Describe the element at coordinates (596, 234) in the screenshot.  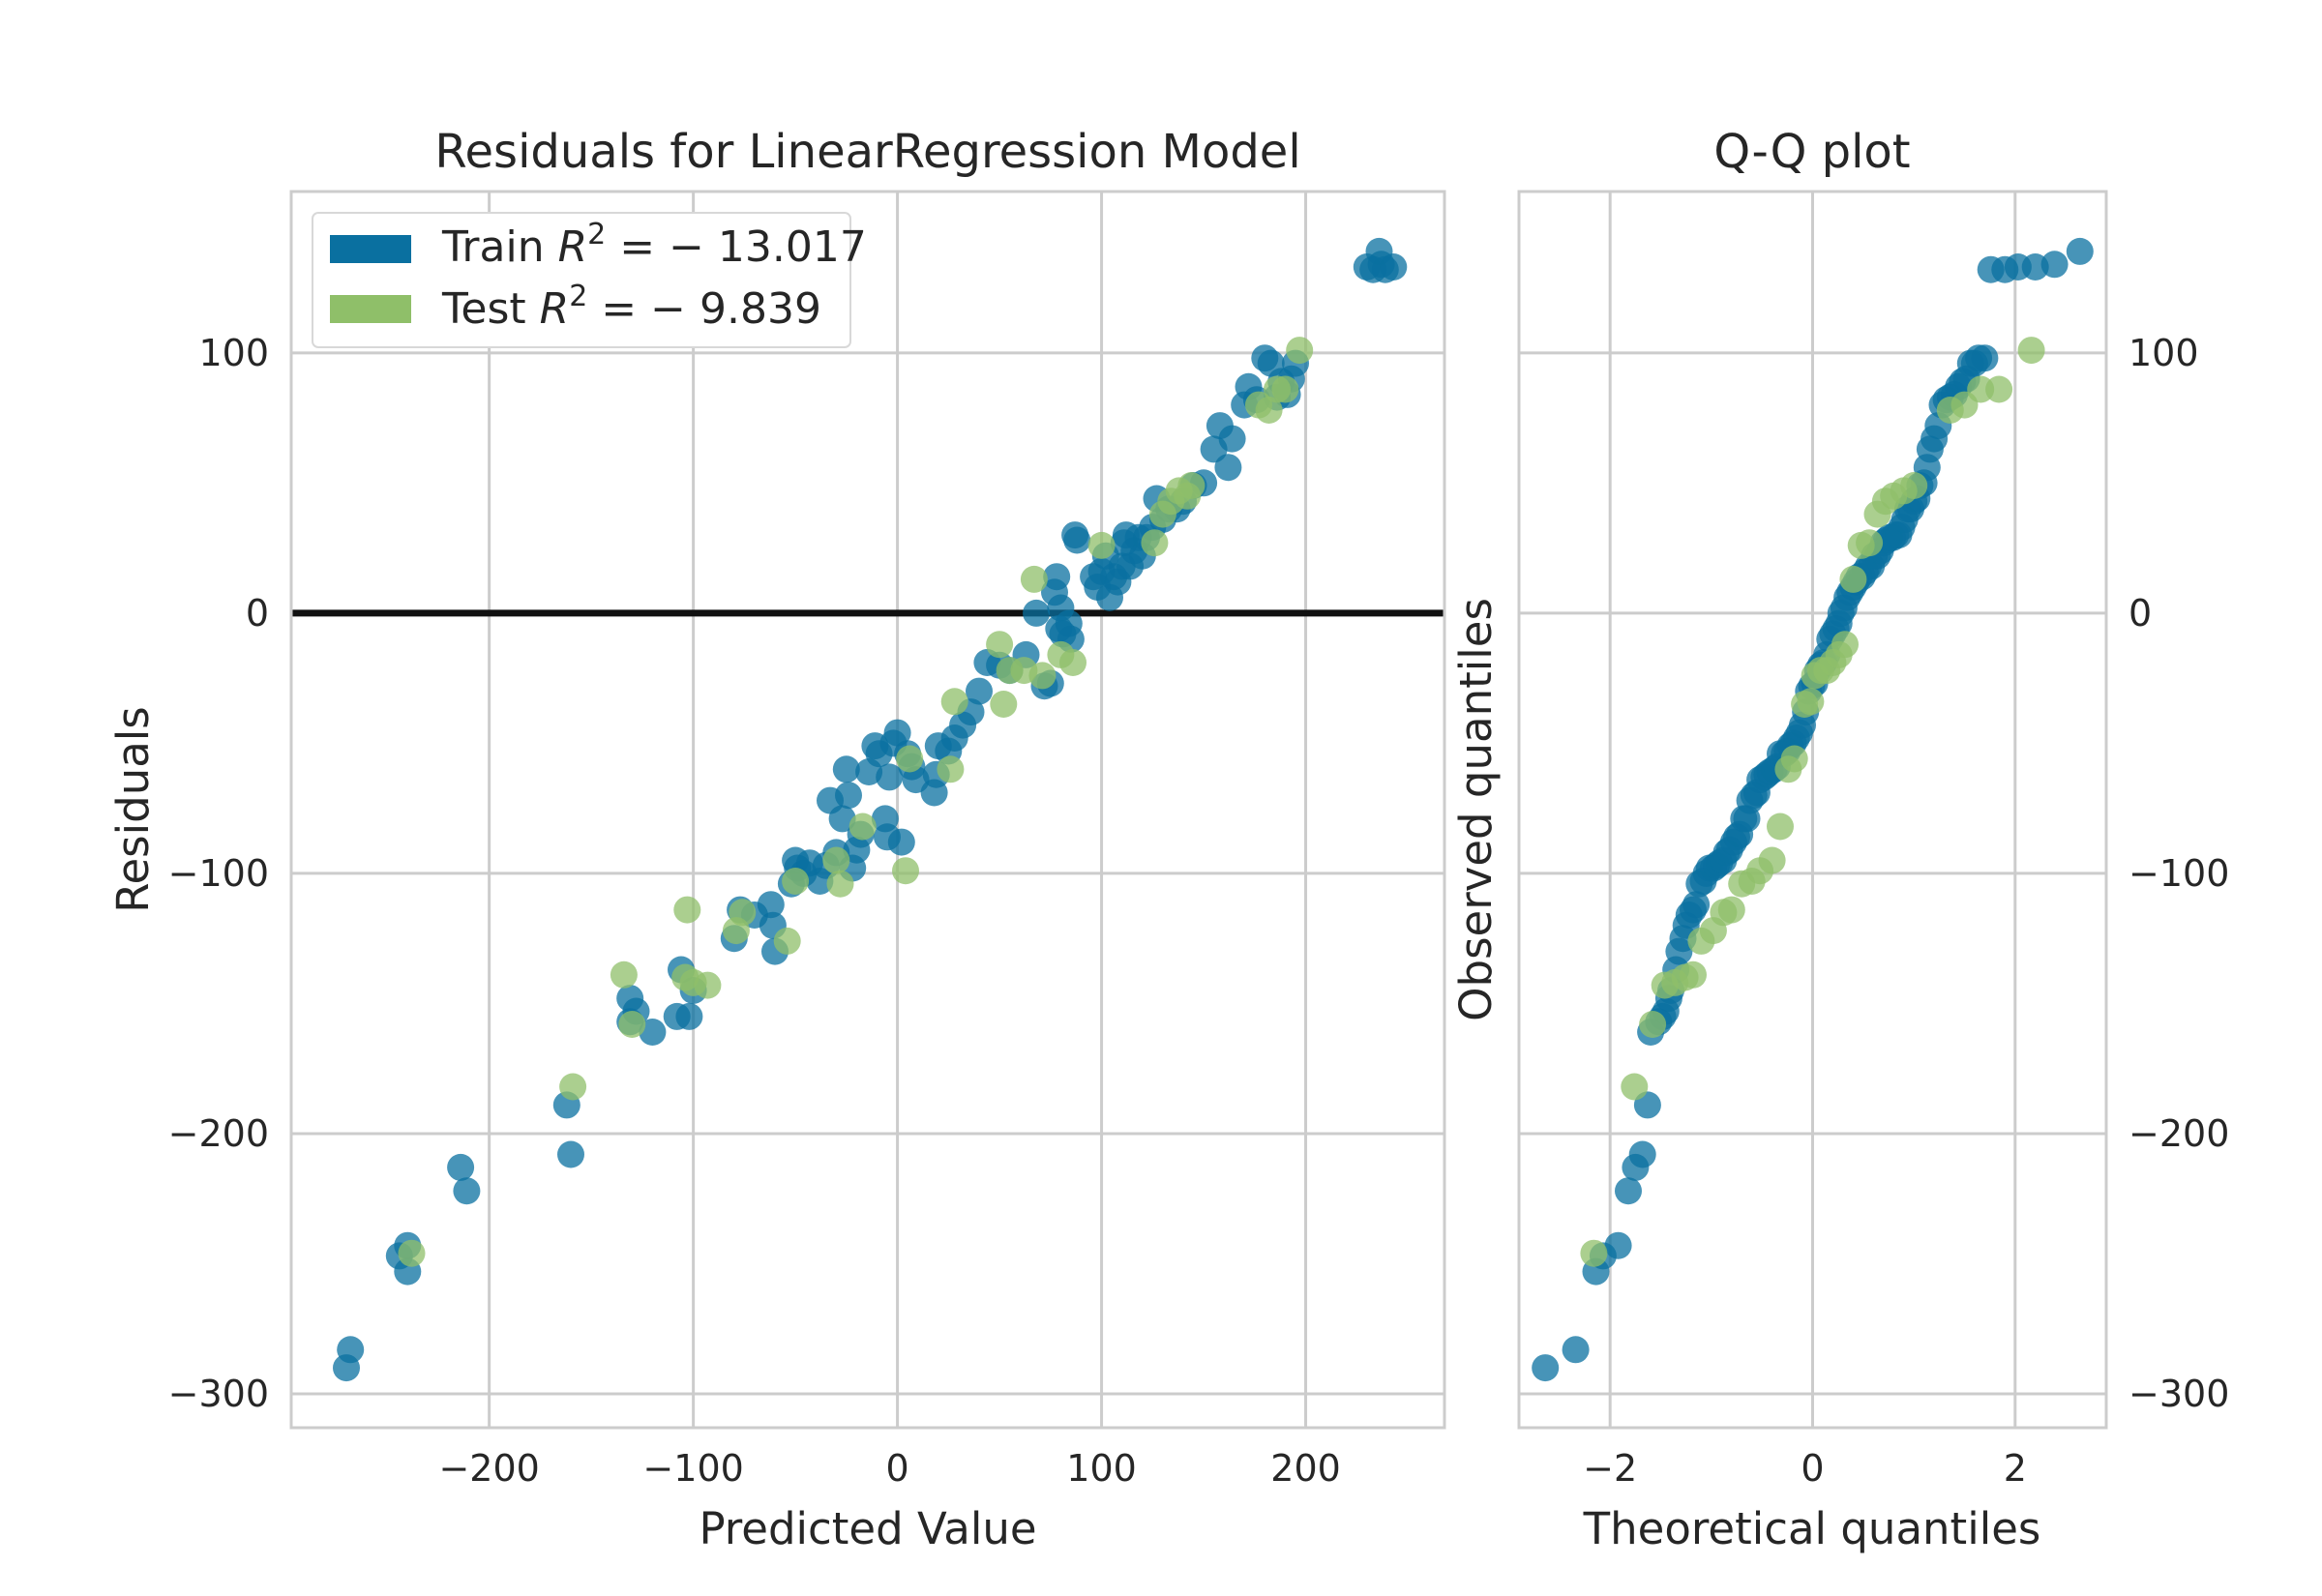
I see `legend-train-sup: 2` at that location.